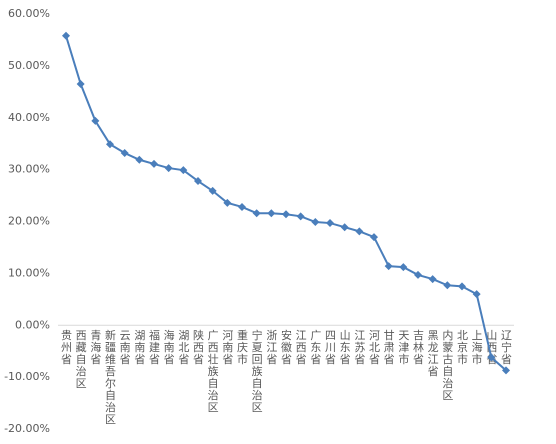  What do you see at coordinates (29, 13) in the screenshot?
I see `y-tick-label: 60.00%` at bounding box center [29, 13].